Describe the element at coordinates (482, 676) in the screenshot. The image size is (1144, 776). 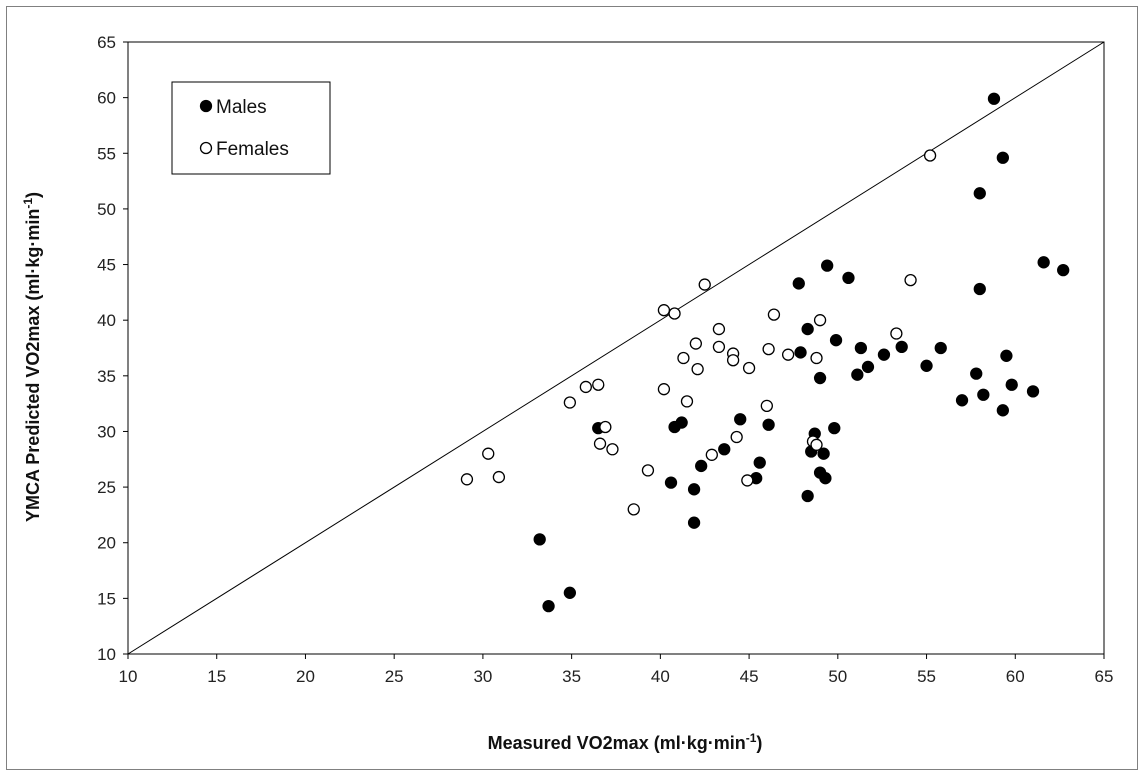
I see `x-tick-label: 30` at that location.